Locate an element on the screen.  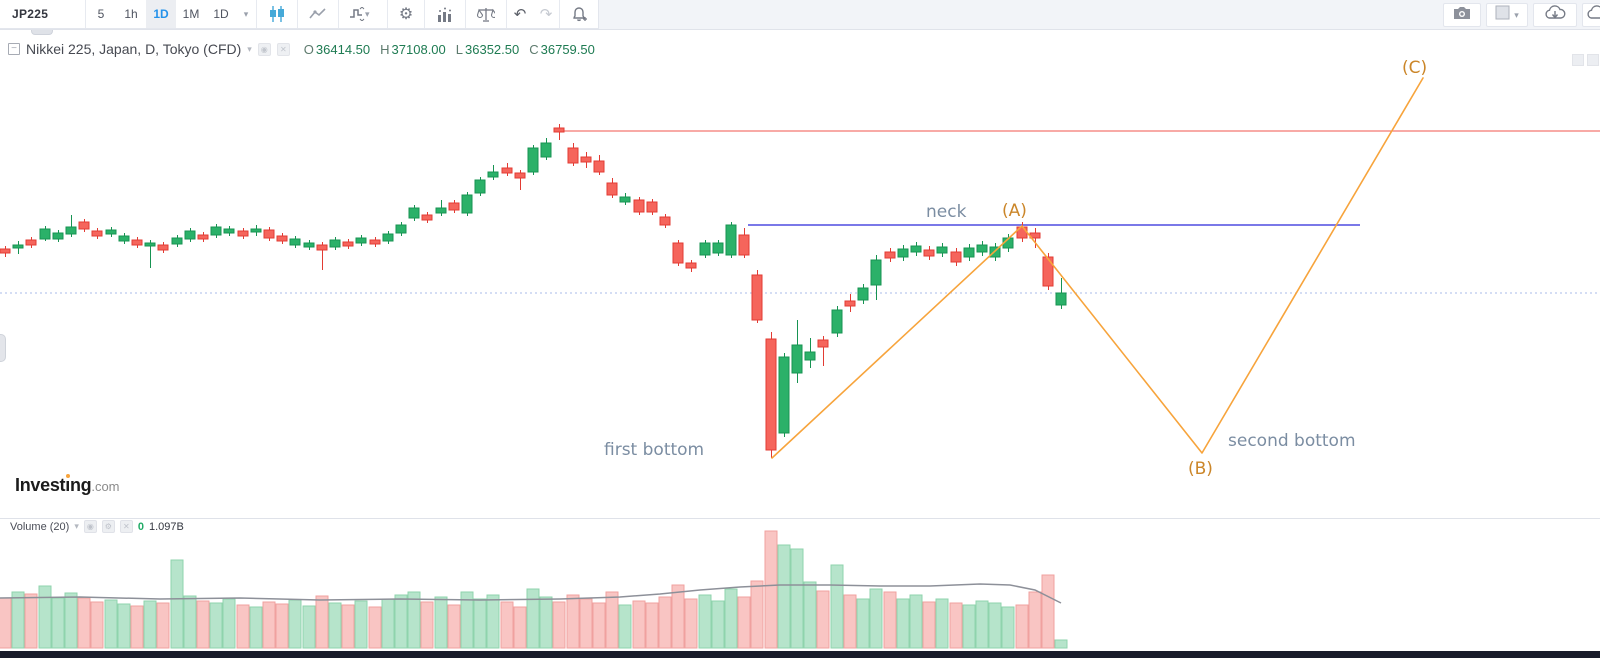
redo-icon: ↷ is located at coordinates (546, 14).